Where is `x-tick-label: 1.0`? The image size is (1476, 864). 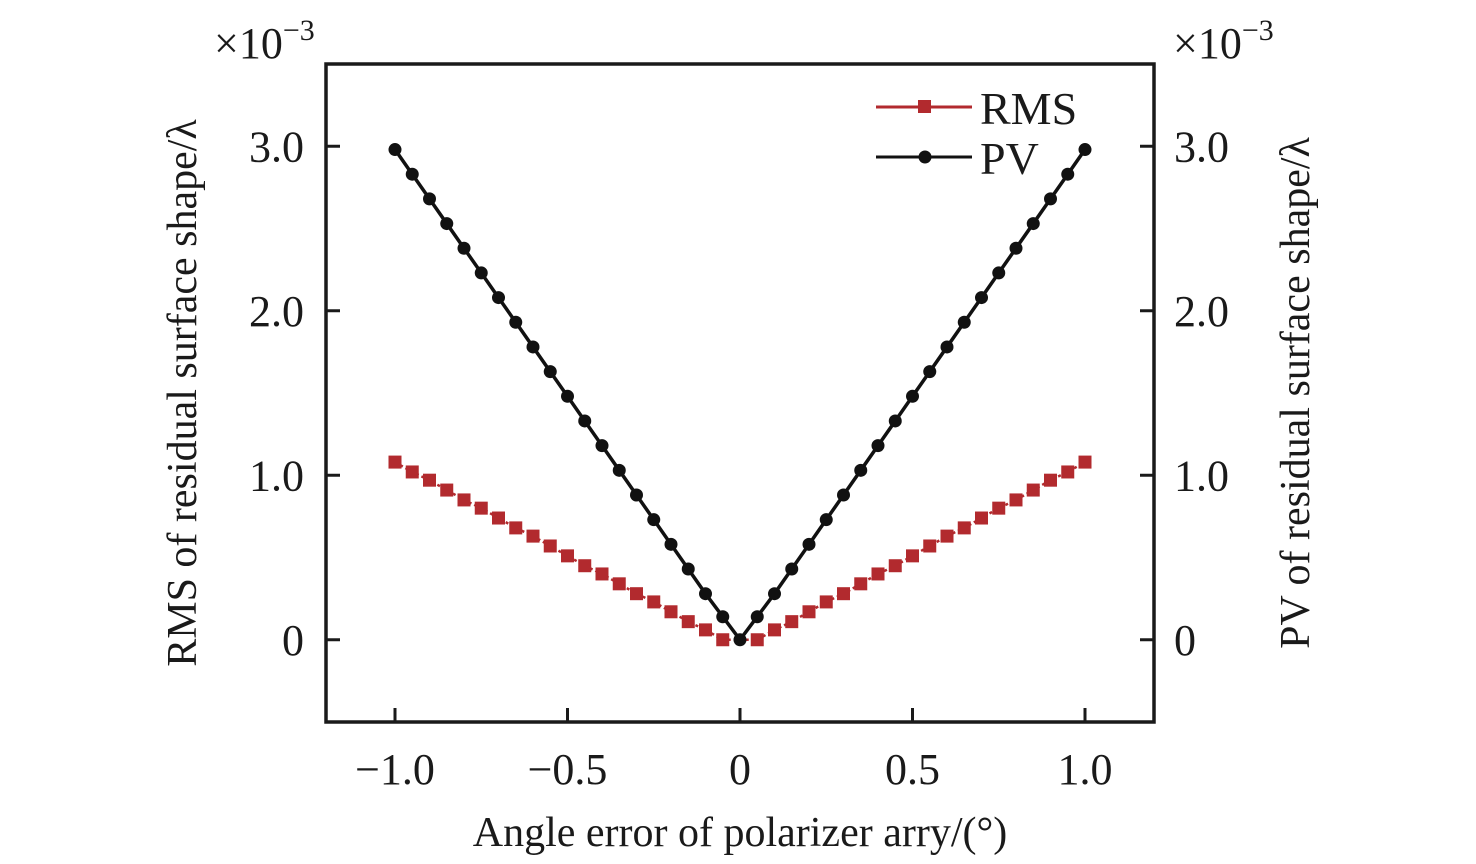
x-tick-label: 1.0 is located at coordinates (1085, 769).